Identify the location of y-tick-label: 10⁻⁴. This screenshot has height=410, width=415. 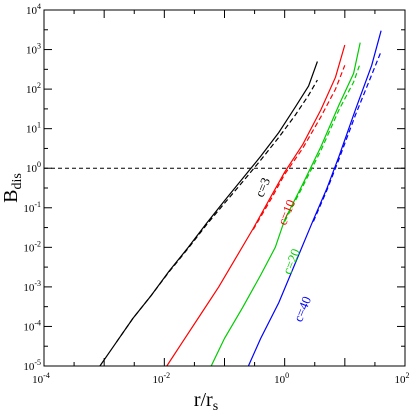
(32, 325).